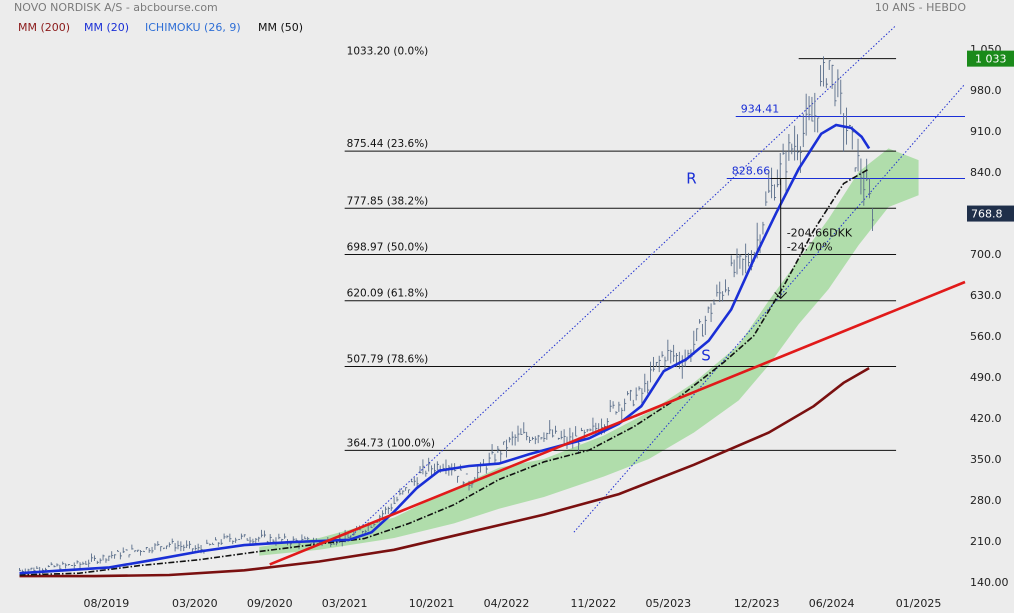 This screenshot has height=613, width=1014. I want to click on x-tick-label: 03/2020, so click(195, 603).